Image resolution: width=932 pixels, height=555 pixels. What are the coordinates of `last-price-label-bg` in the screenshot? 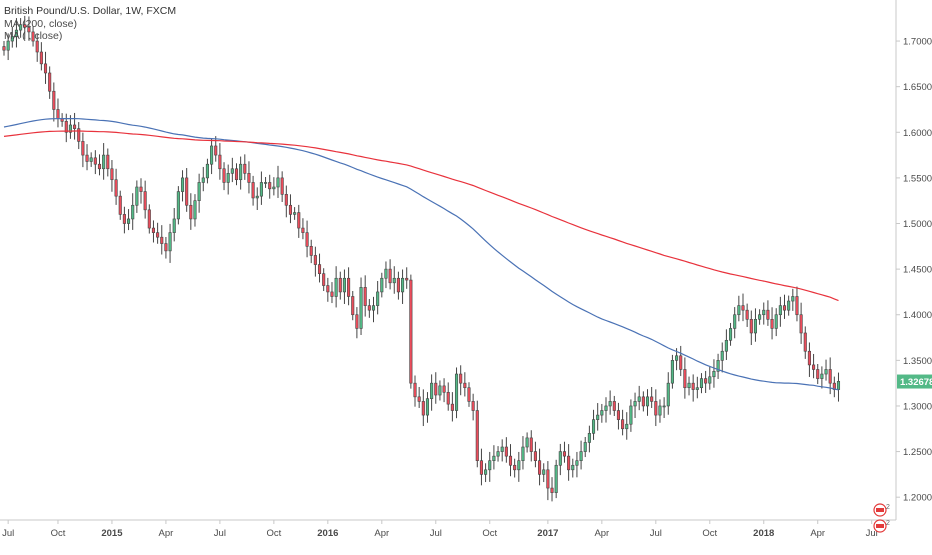 It's located at (914, 381).